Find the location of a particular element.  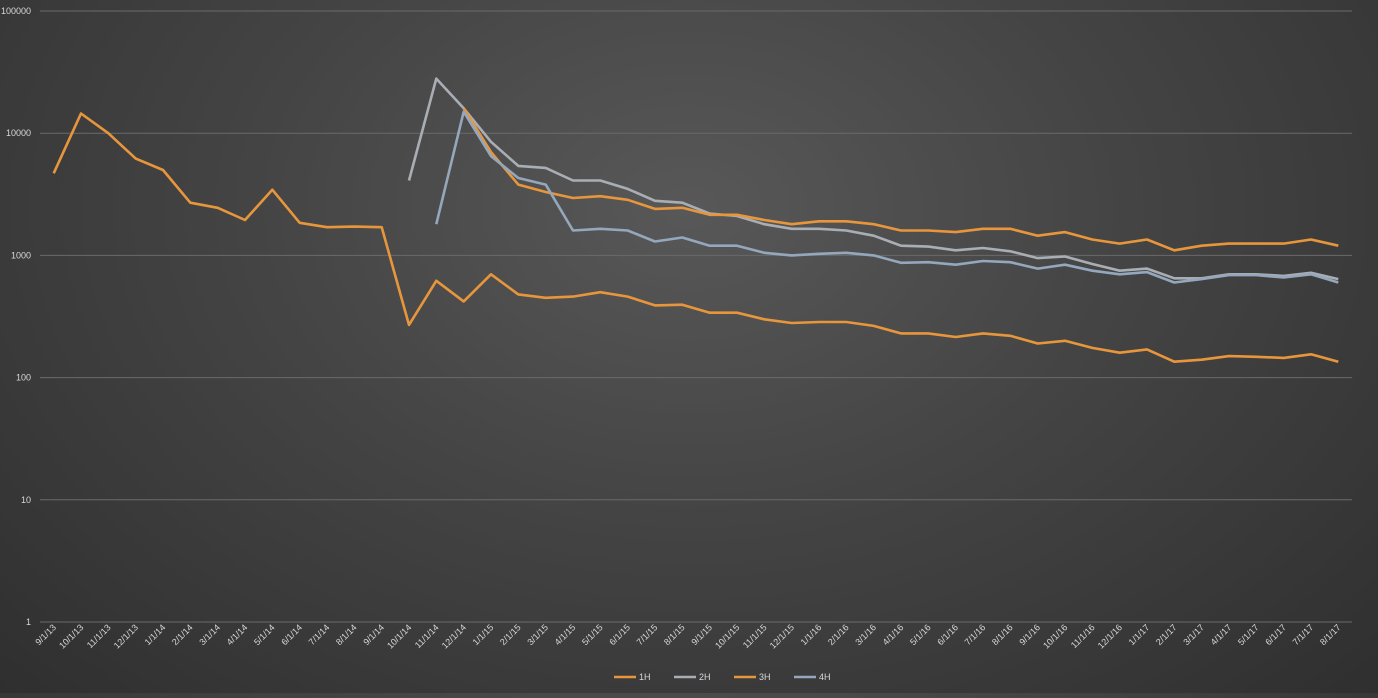

x-tick-label: 3/1/14 is located at coordinates (209, 634).